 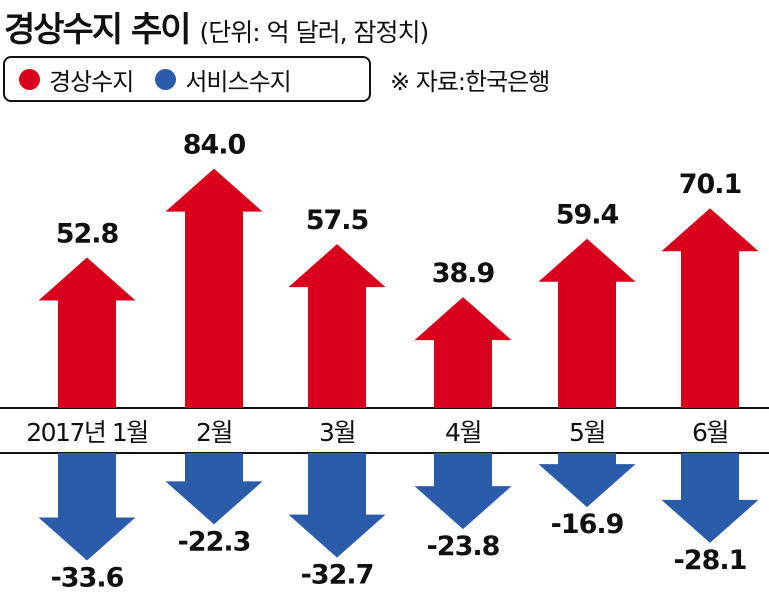 What do you see at coordinates (214, 541) in the screenshot?
I see `service-account-value-label: -22.3` at bounding box center [214, 541].